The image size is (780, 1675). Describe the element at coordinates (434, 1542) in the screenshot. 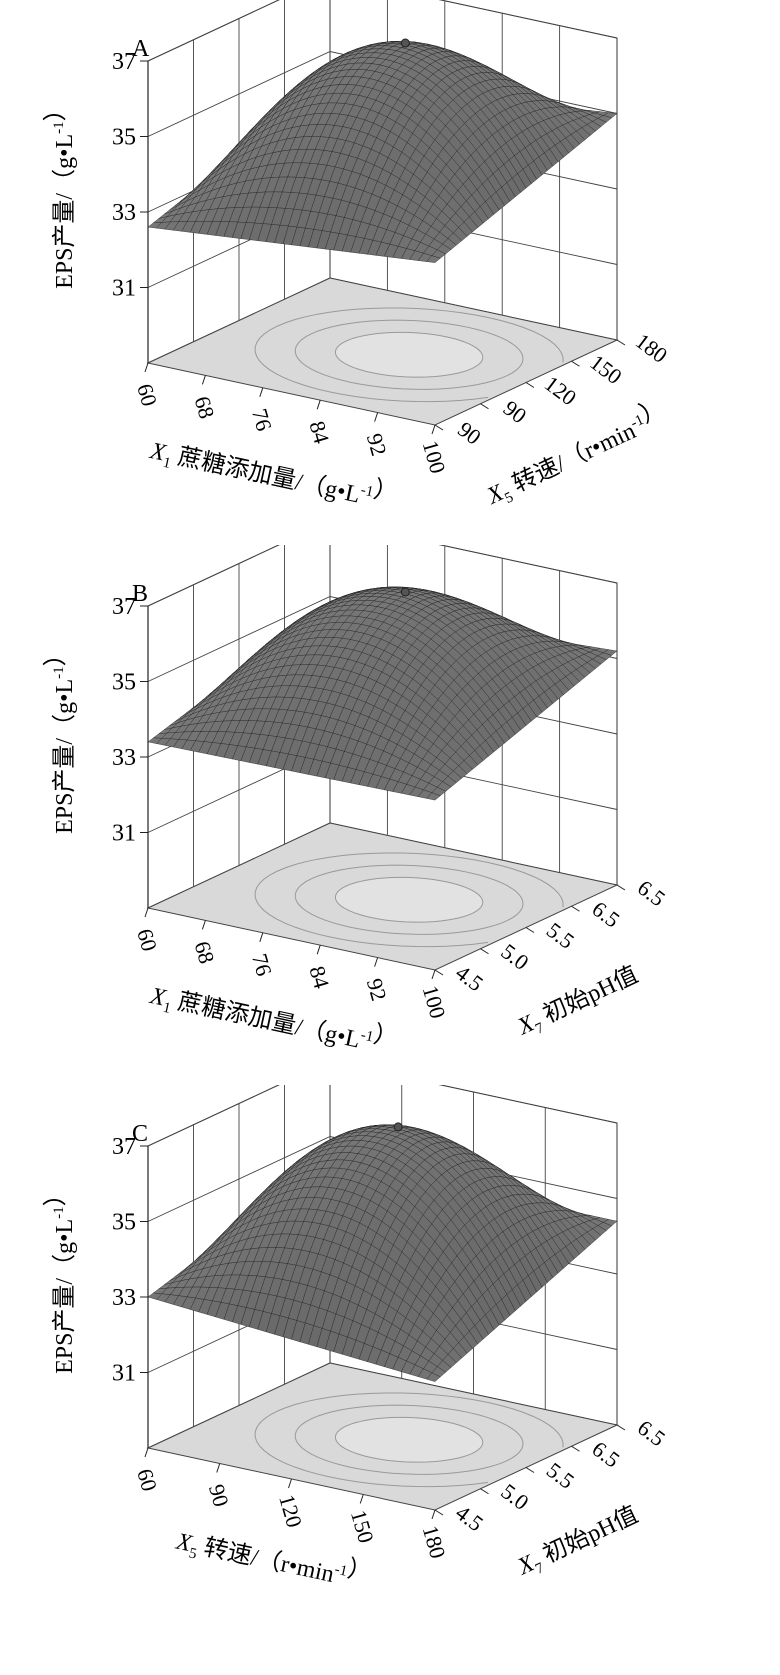

I see `x-tick-label: 180` at that location.